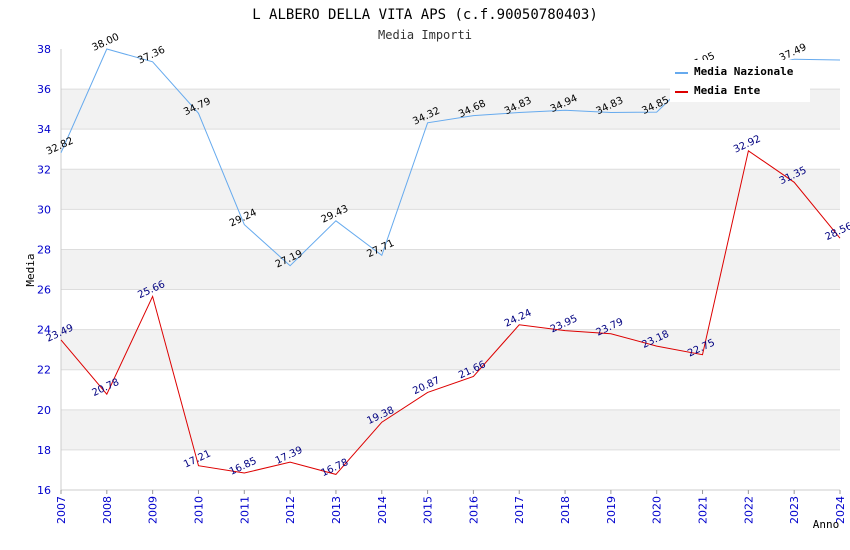 This screenshot has width=850, height=550. What do you see at coordinates (382, 510) in the screenshot?
I see `x-tick-label: 2014` at bounding box center [382, 510].